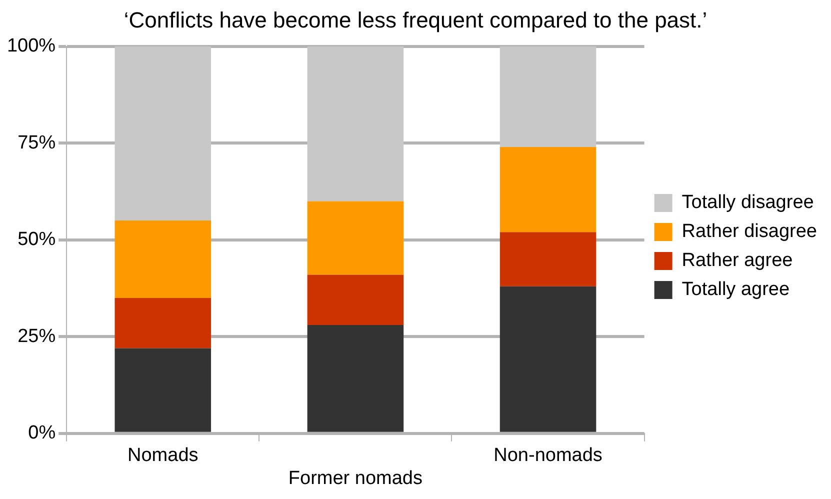  What do you see at coordinates (737, 261) in the screenshot?
I see `legend-label: Rather agree` at bounding box center [737, 261].